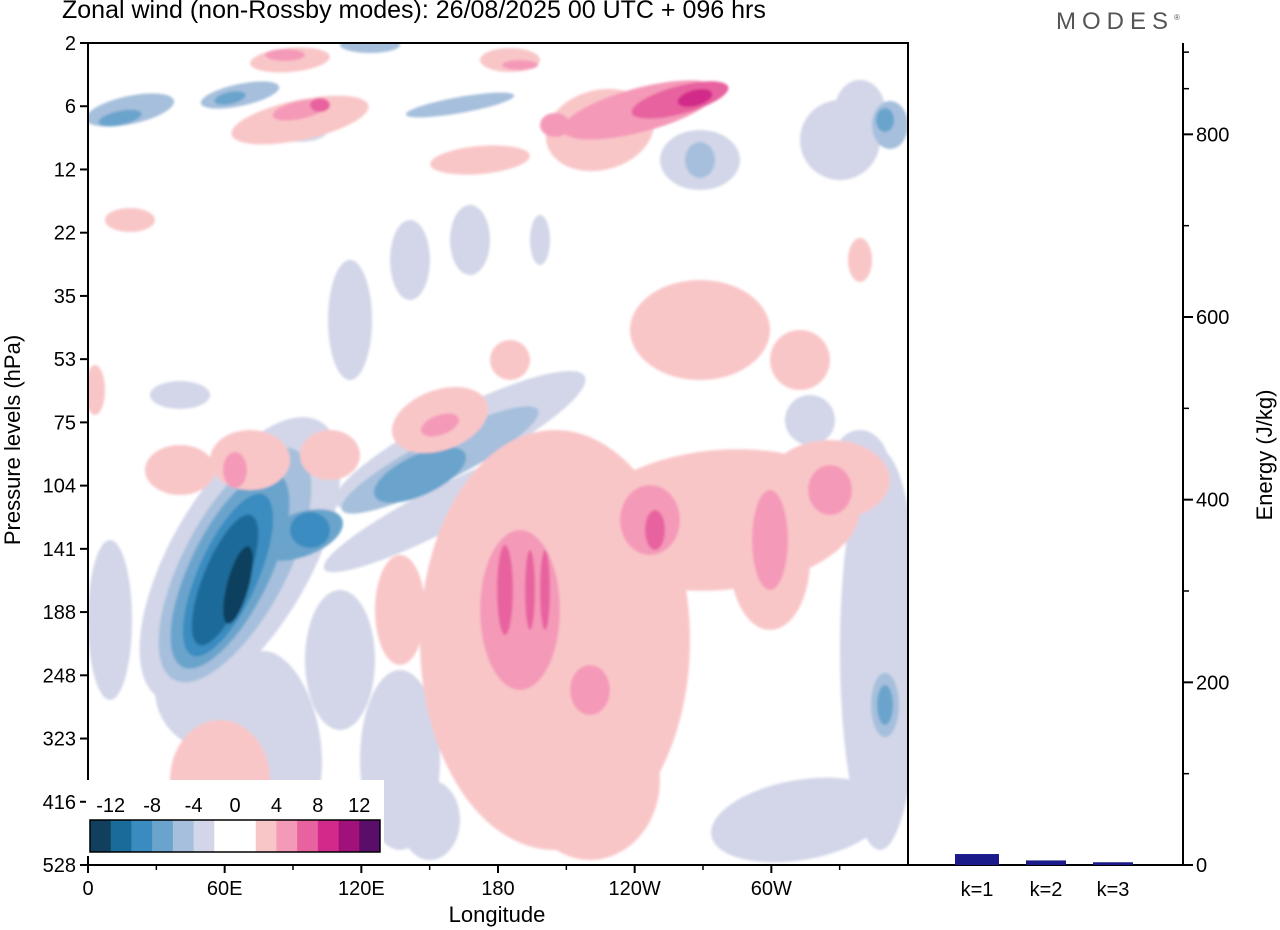 This screenshot has height=930, width=1280. Describe the element at coordinates (65, 360) in the screenshot. I see `pressure-tick-label: 53` at that location.